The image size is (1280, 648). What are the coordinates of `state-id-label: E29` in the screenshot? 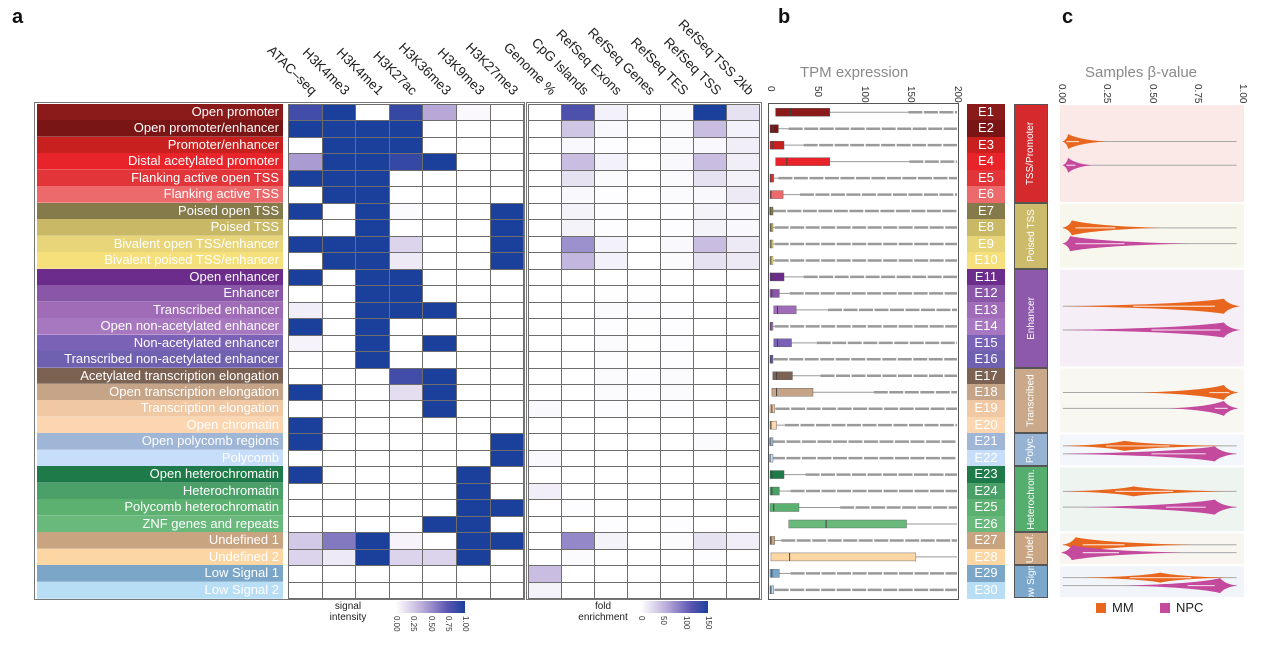 It's located at (986, 574).